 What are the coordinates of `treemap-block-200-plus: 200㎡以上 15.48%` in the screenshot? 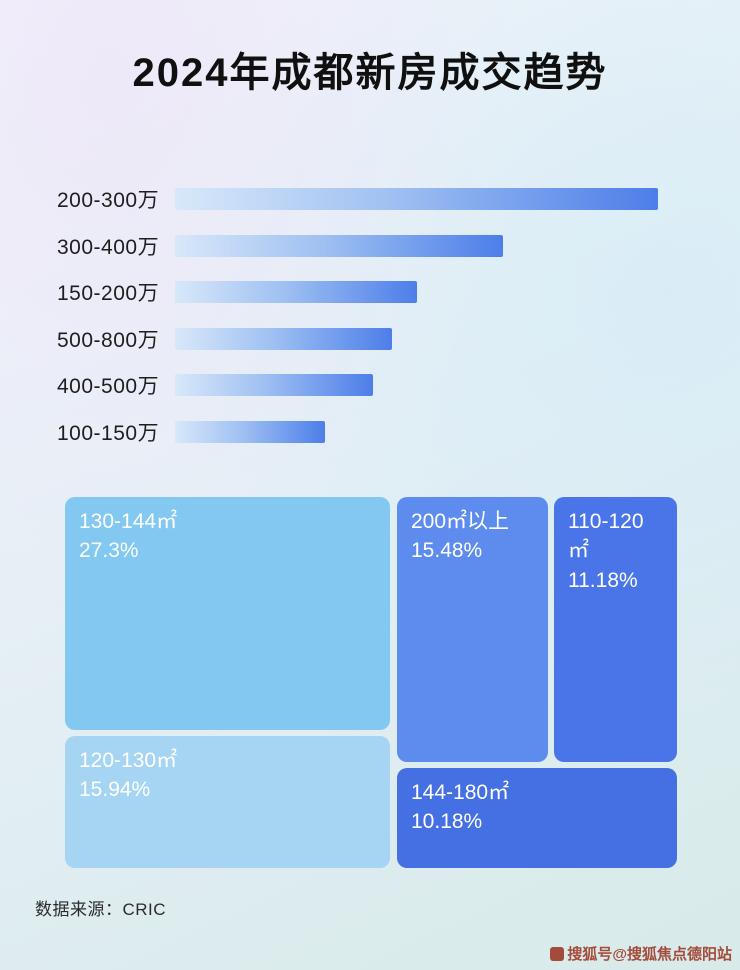 It's located at (472, 629).